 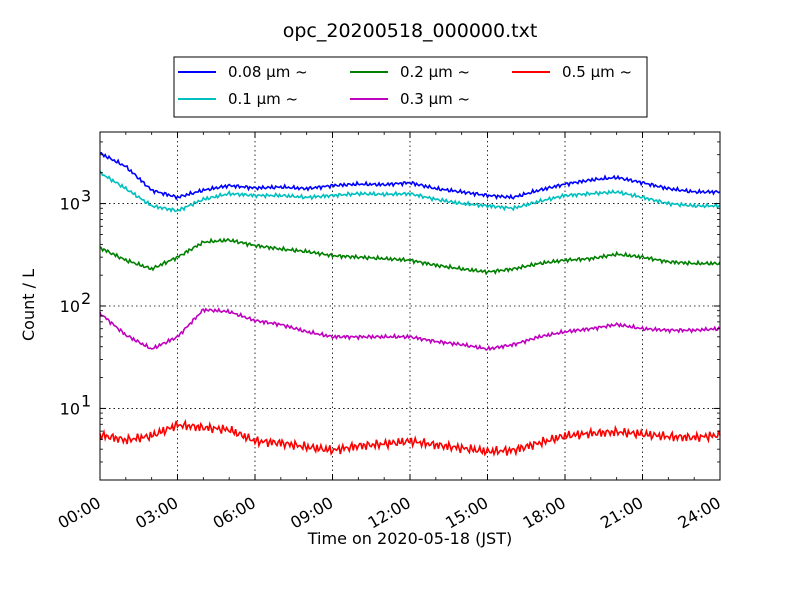 What do you see at coordinates (435, 72) in the screenshot?
I see `legend-label: 0.2 μm ~` at bounding box center [435, 72].